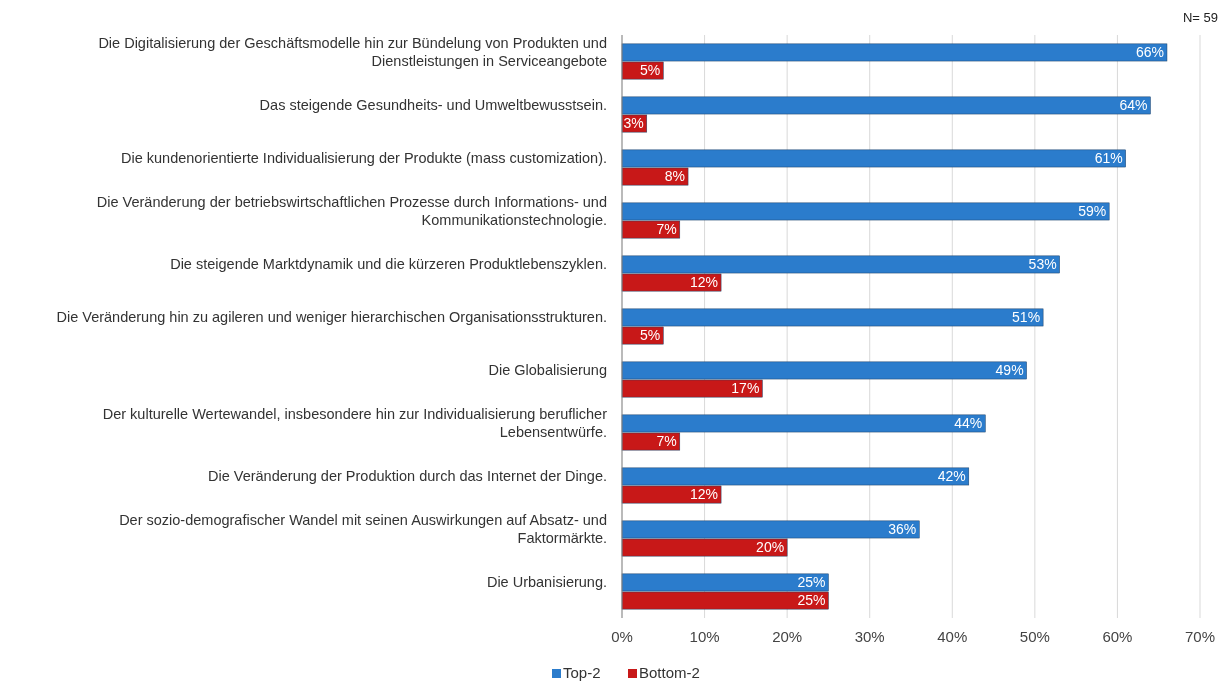 The height and width of the screenshot is (689, 1225). What do you see at coordinates (1034, 636) in the screenshot?
I see `x-tick-label: 50%` at bounding box center [1034, 636].